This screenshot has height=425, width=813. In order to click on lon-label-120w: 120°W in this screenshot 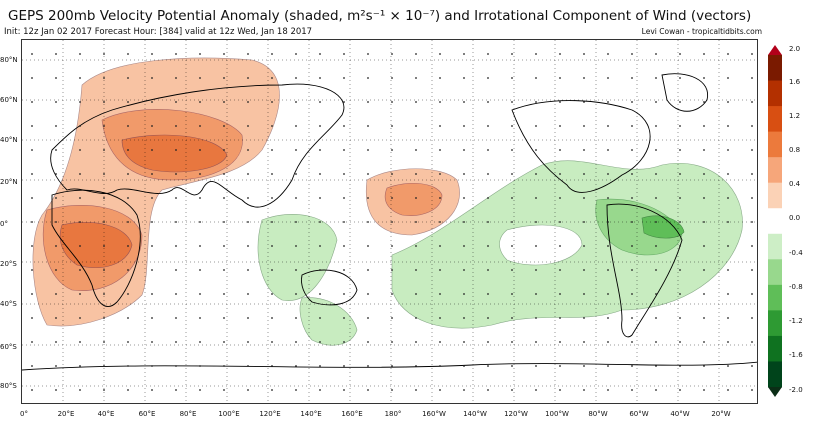, I will do `click(516, 414)`.